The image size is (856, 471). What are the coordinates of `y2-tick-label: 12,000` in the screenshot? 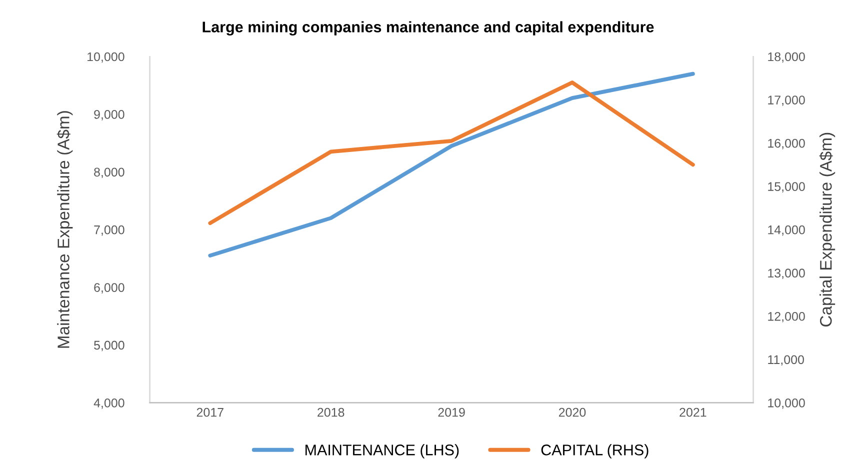 It's located at (786, 317).